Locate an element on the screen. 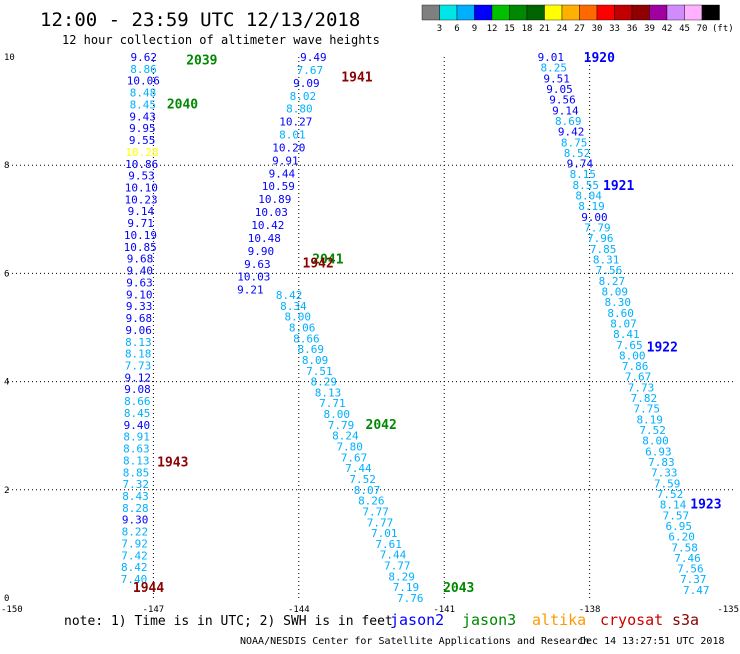 This screenshot has width=740, height=654. satellite-legend: jason2 jason3 altika cryosat s3a is located at coordinates (544, 620).